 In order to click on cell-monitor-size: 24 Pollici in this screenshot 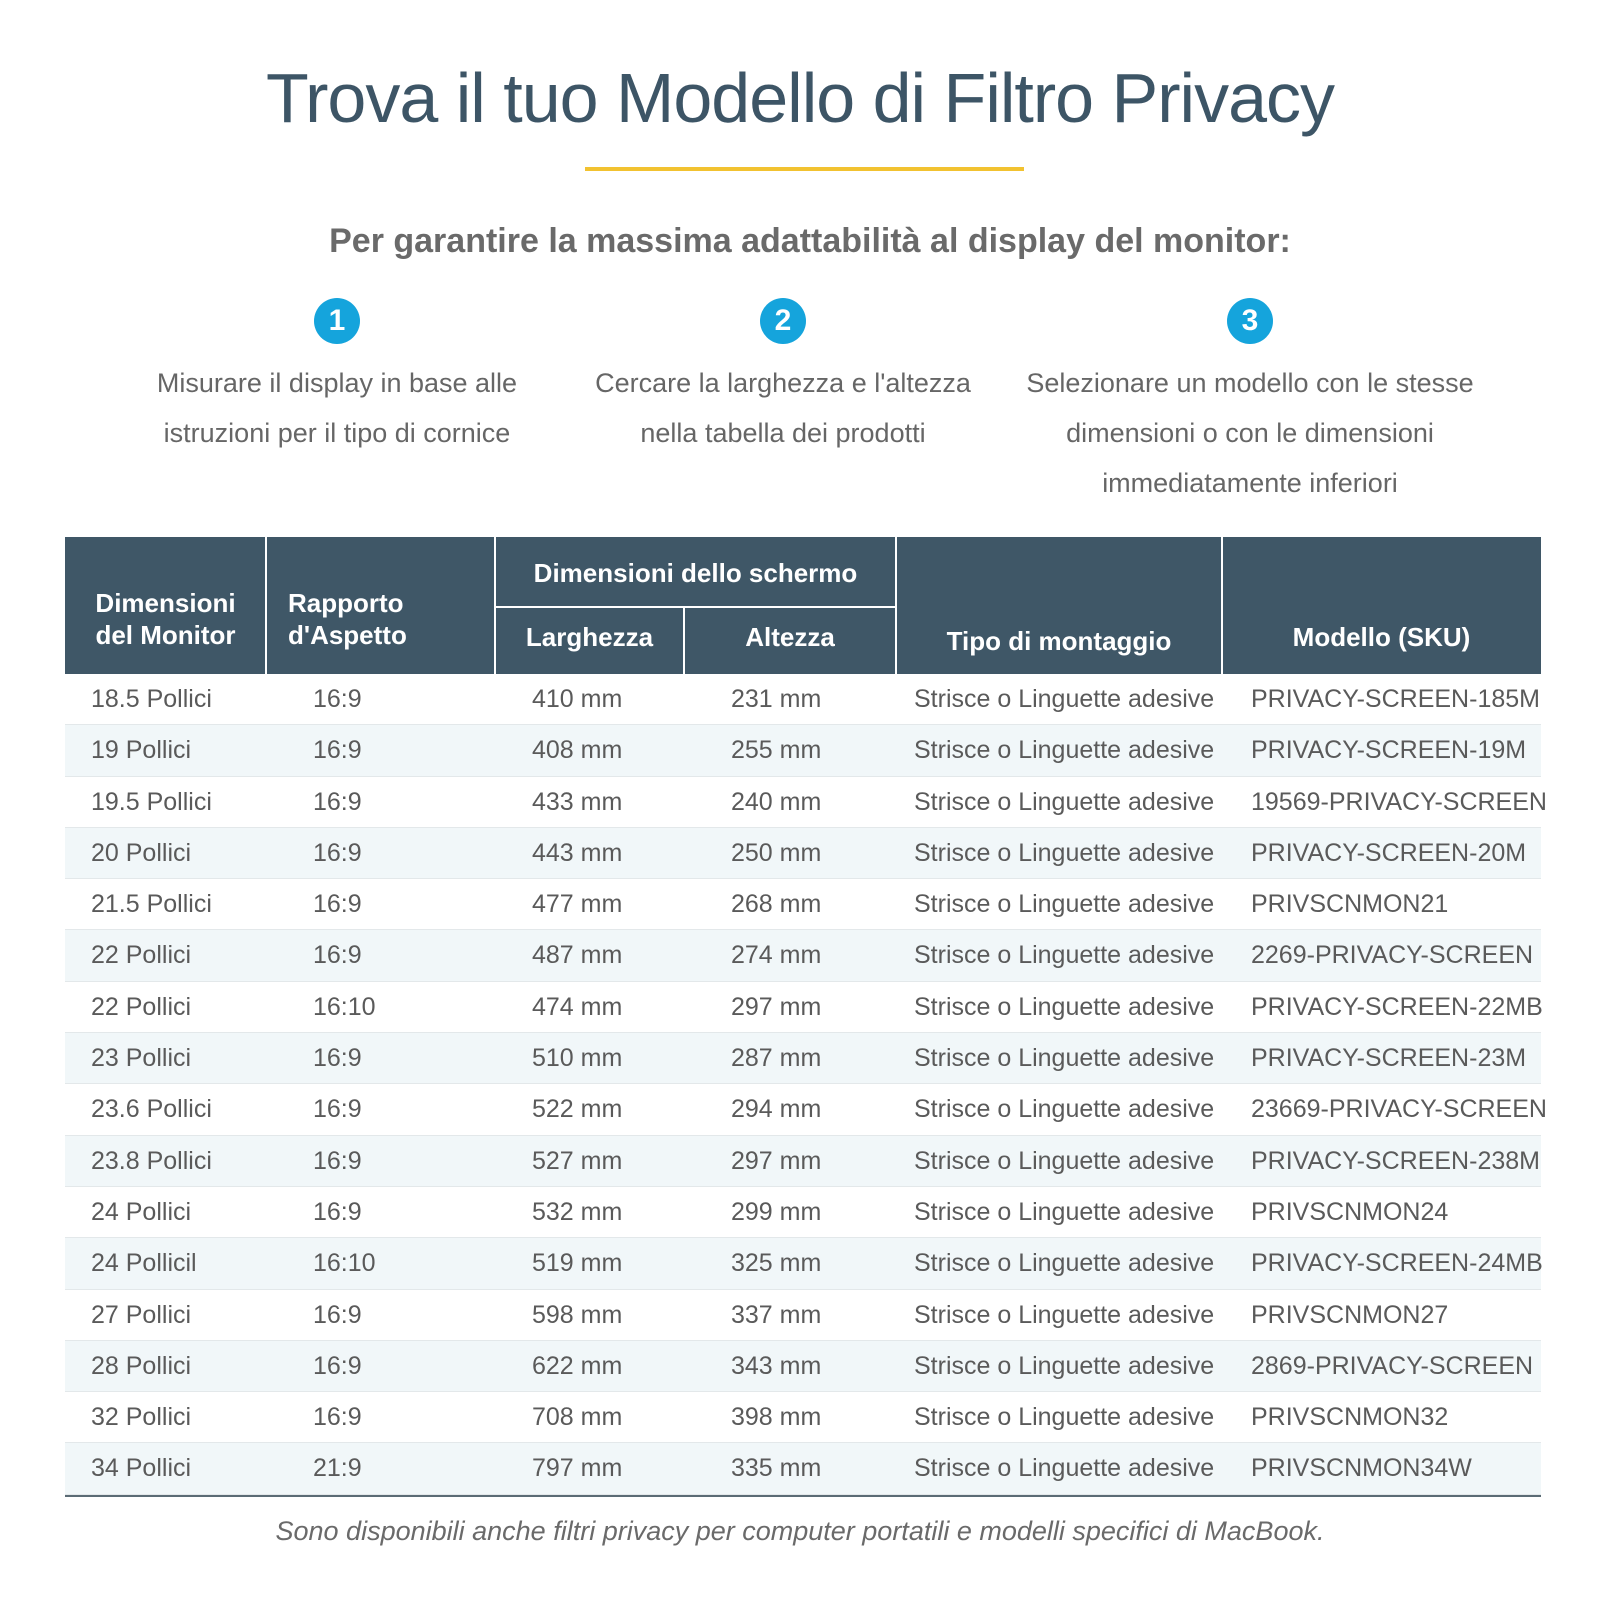, I will do `click(141, 1211)`.